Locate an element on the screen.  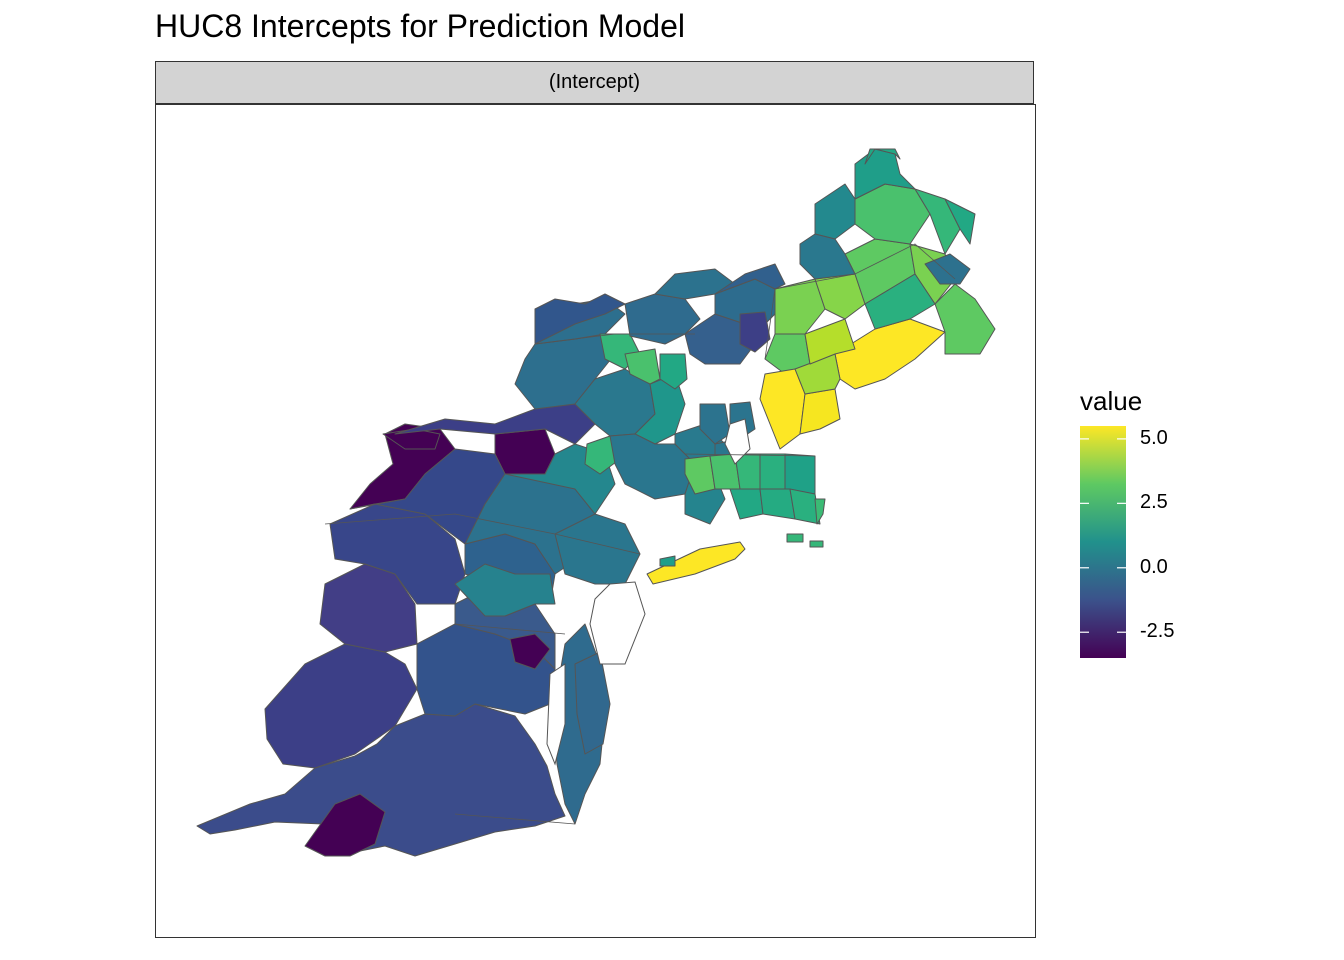
legend-tick-label: 2.5 is located at coordinates (1154, 502).